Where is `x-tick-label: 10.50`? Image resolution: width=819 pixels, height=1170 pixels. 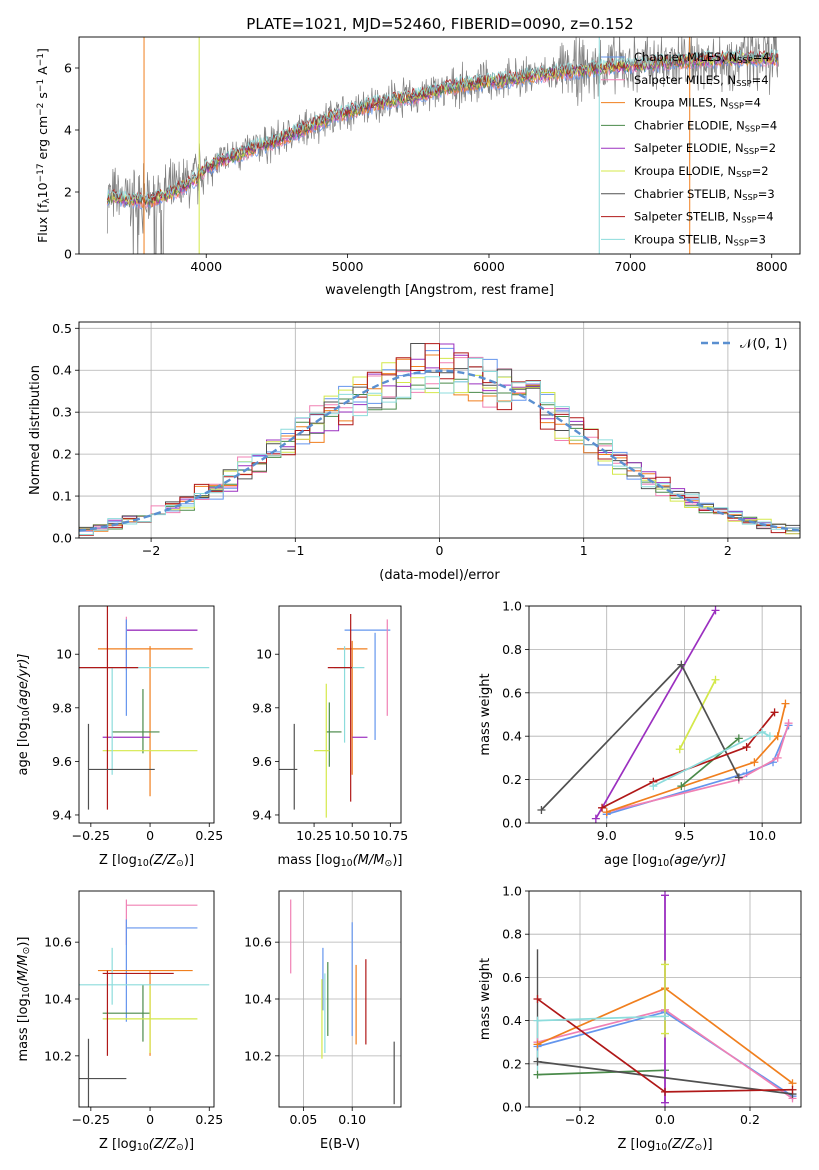
x-tick-label: 10.50 is located at coordinates (352, 835).